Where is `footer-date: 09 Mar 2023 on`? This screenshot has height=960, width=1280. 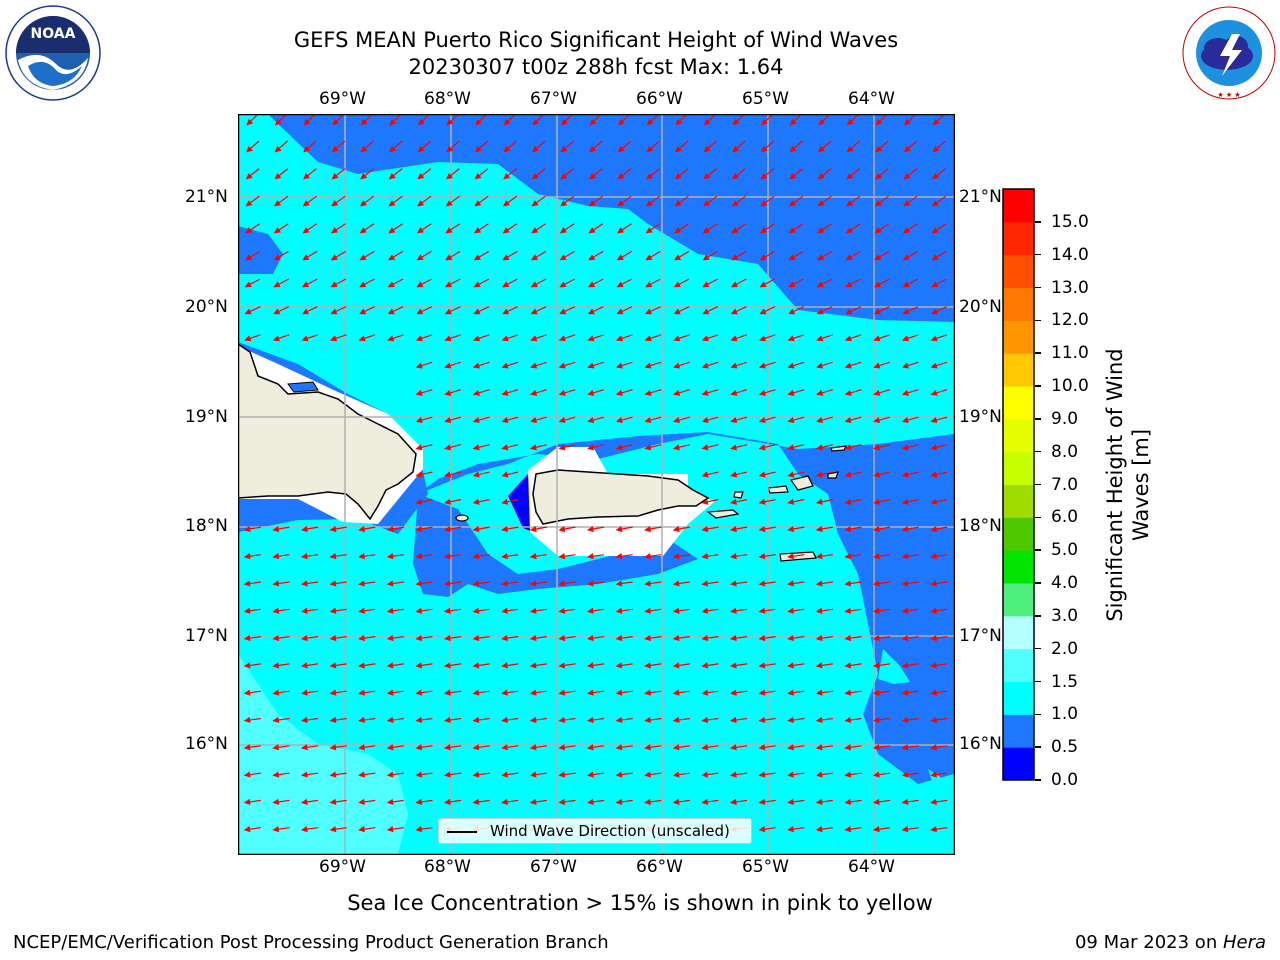 footer-date: 09 Mar 2023 on is located at coordinates (1148, 942).